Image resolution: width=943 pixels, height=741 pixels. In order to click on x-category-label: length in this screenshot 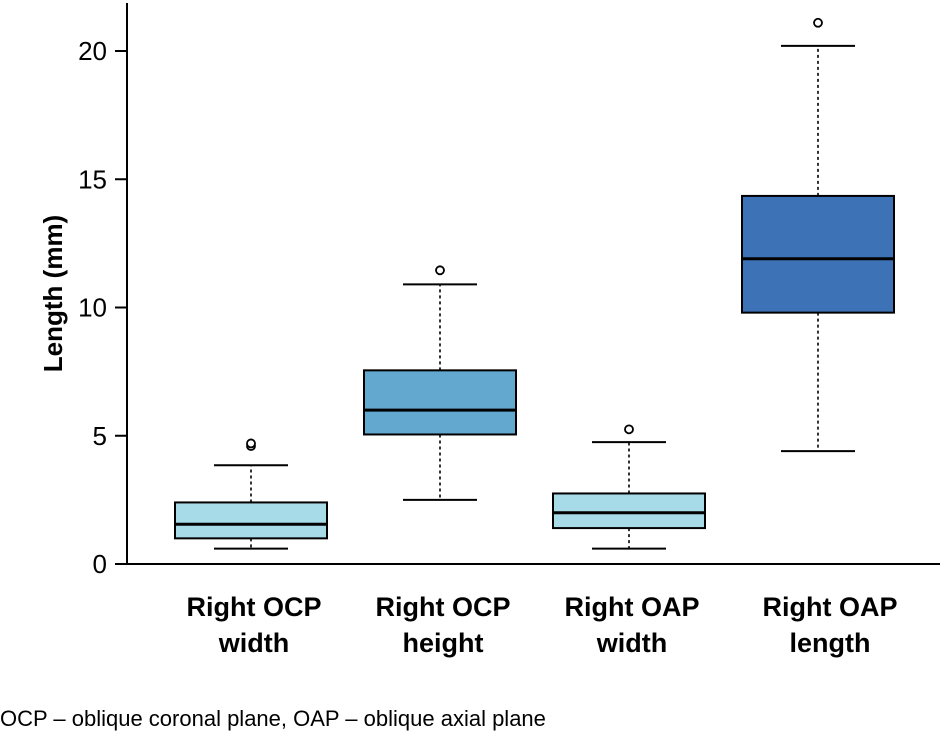, I will do `click(830, 643)`.